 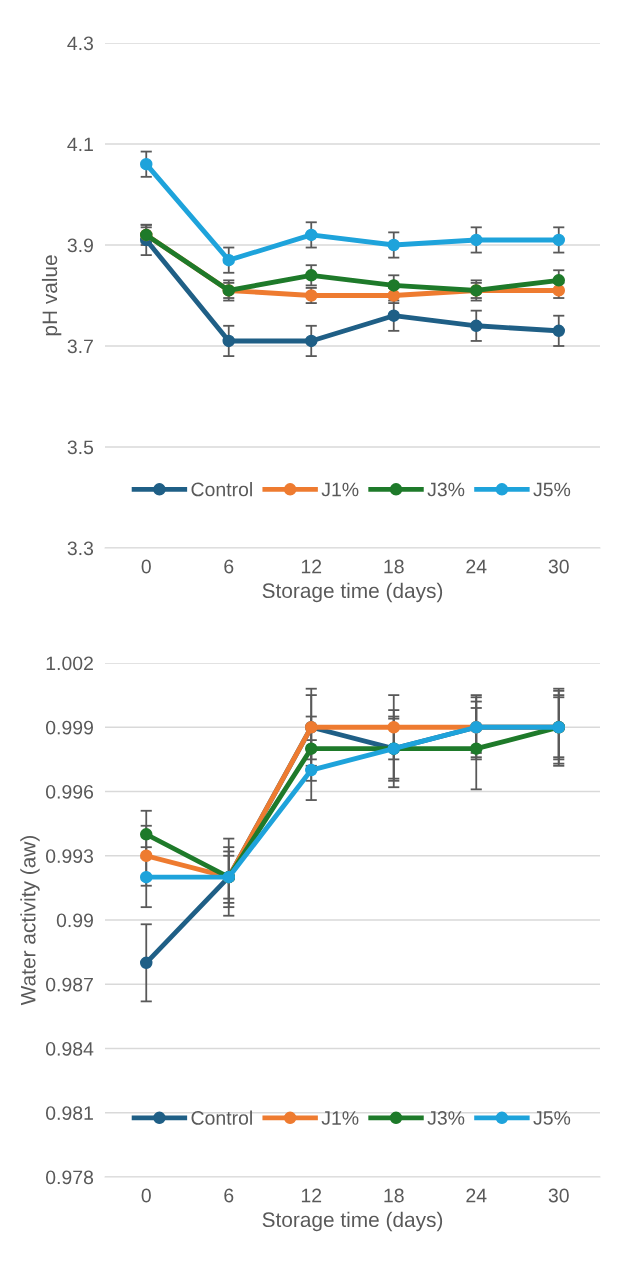 I want to click on y-tick-label: 3.7, so click(x=80, y=346).